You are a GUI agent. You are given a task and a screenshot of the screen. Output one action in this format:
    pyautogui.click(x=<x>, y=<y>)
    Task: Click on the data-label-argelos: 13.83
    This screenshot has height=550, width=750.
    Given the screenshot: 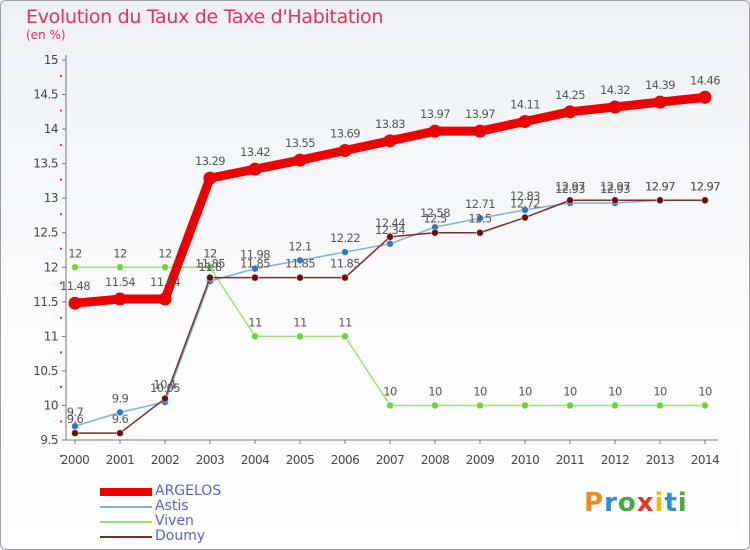 What is the action you would take?
    pyautogui.click(x=390, y=124)
    